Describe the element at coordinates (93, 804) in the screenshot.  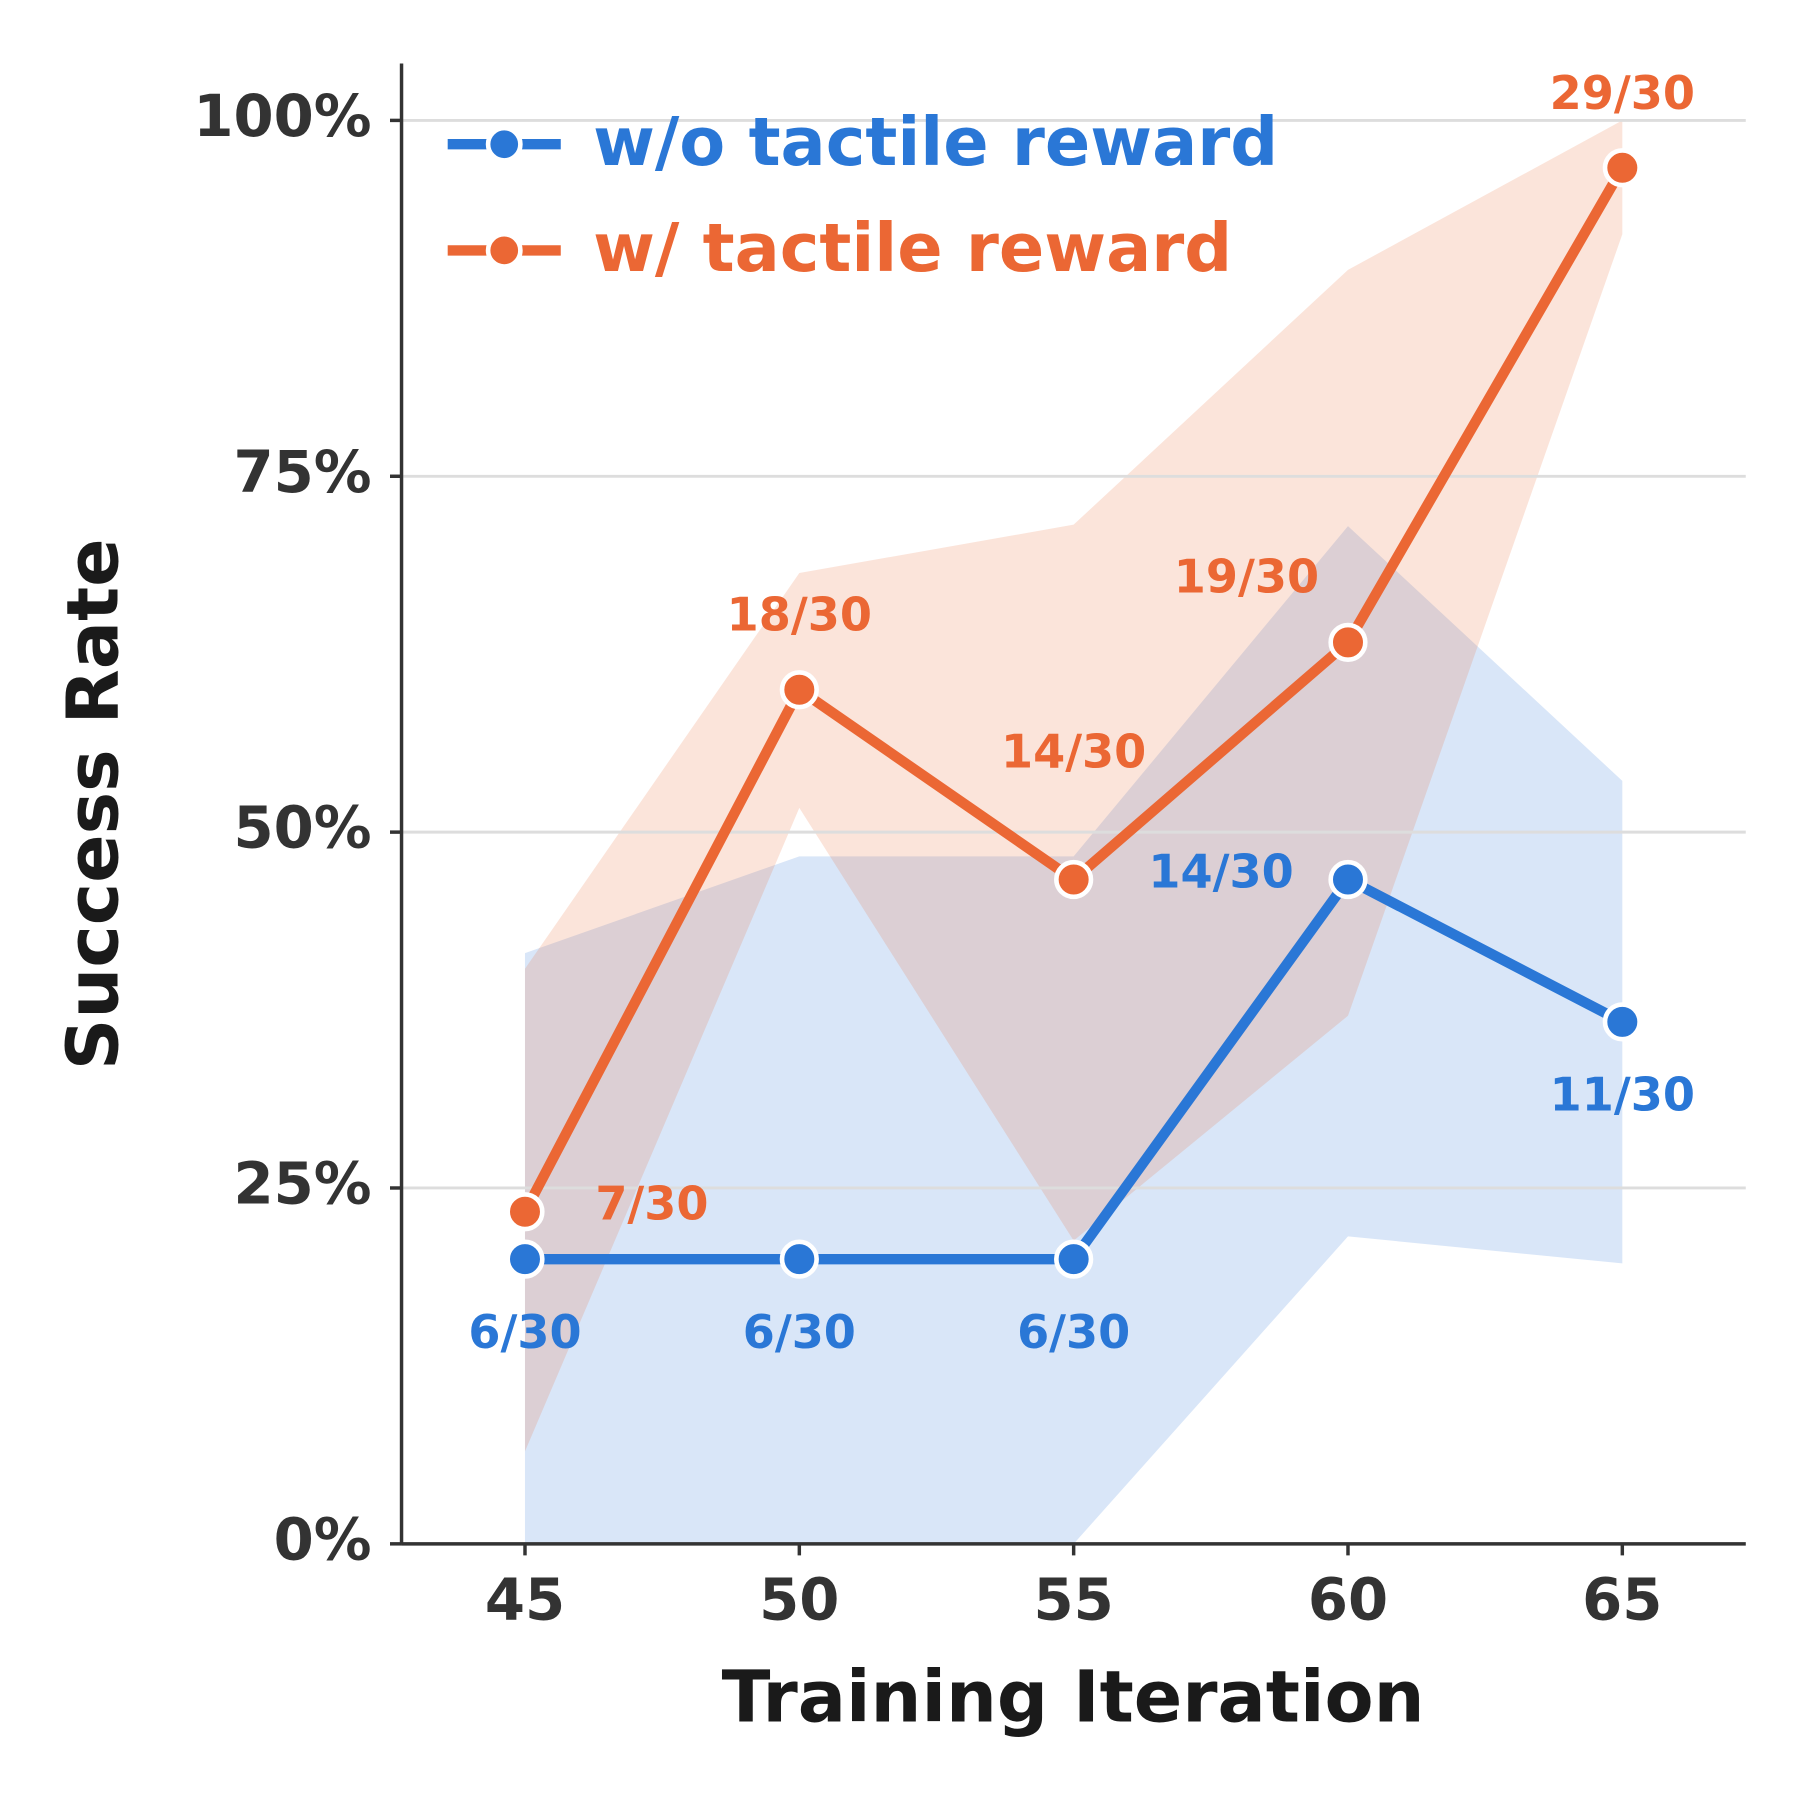
I see `y-axis-label: Success Rate` at that location.